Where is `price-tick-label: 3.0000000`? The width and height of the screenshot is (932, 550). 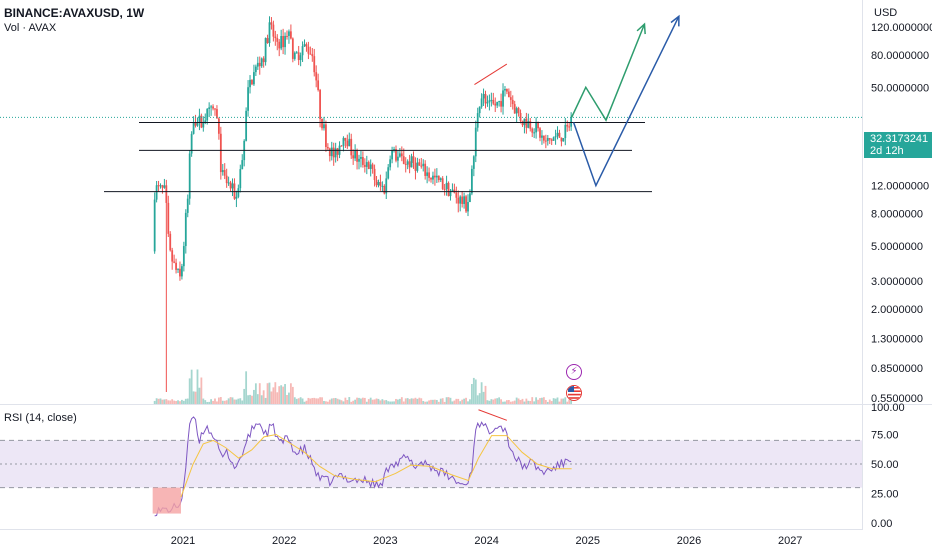 price-tick-label: 3.0000000 is located at coordinates (897, 282).